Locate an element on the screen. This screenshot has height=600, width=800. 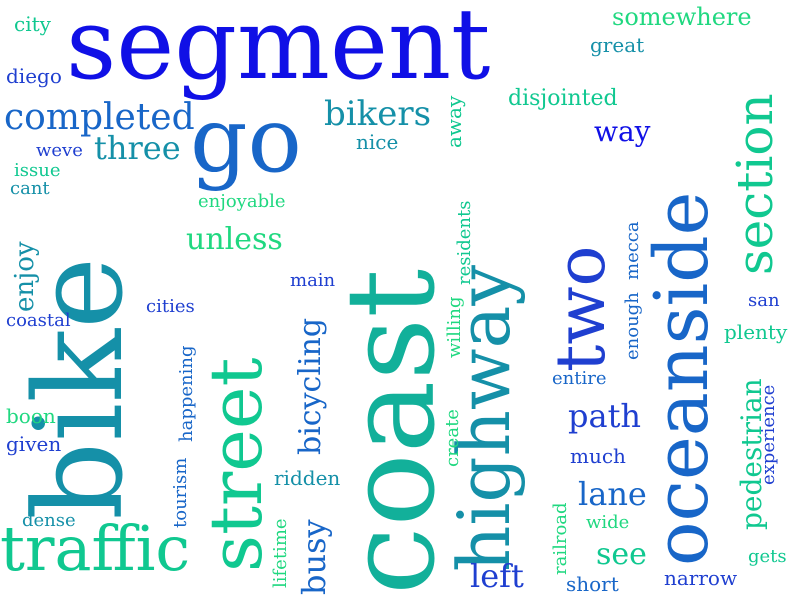
word-entire: entire is located at coordinates (579, 378).